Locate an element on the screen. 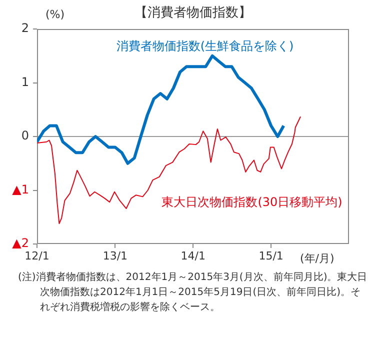  series-label: 消費者物価指数(生鮮食品を除く) is located at coordinates (205, 46).